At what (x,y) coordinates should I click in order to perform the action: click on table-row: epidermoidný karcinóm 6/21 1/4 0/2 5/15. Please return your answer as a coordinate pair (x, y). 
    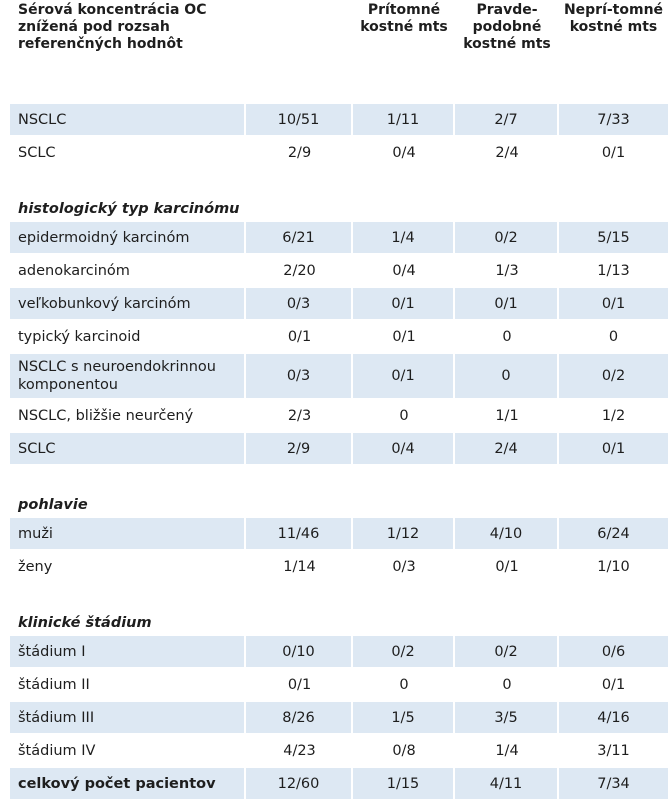
    Looking at the image, I should click on (339, 237).